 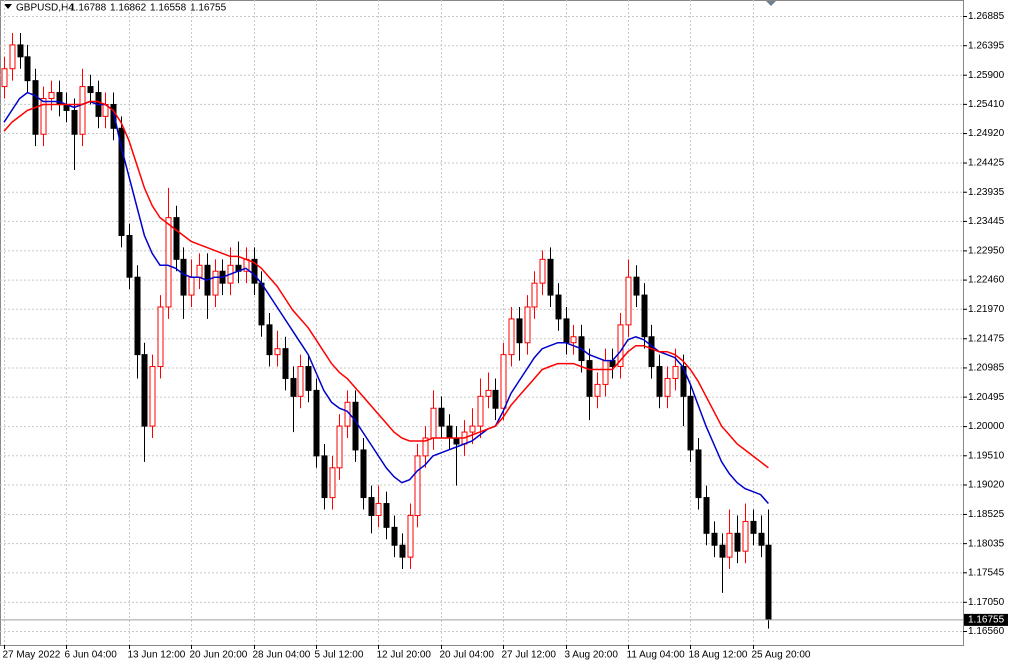 I want to click on x-tick-label: 25 Aug 20:00, so click(x=781, y=655).